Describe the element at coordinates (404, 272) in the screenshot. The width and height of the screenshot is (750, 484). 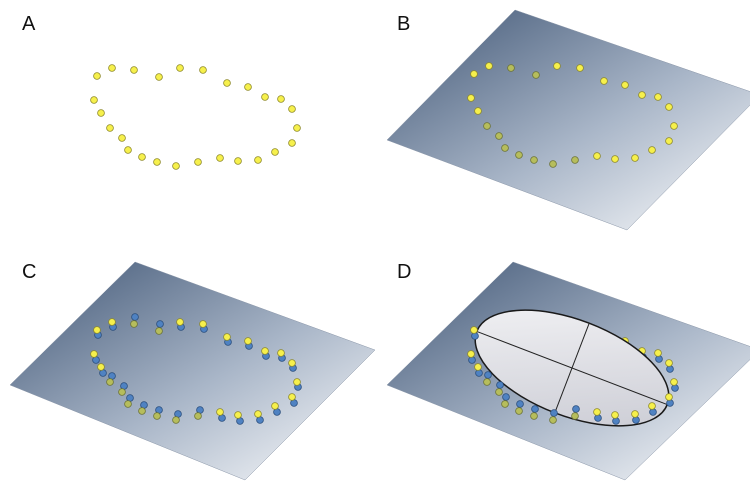
I see `panel-label: D` at that location.